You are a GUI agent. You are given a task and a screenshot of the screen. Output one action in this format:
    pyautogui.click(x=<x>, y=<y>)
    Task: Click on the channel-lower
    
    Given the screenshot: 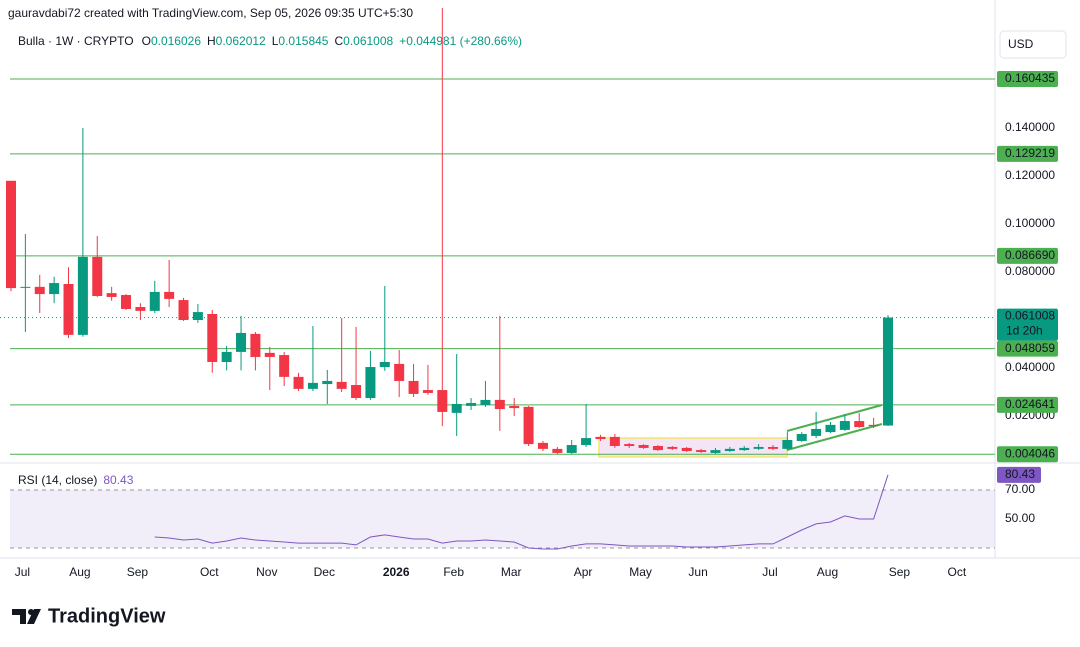 What is the action you would take?
    pyautogui.click(x=834, y=437)
    